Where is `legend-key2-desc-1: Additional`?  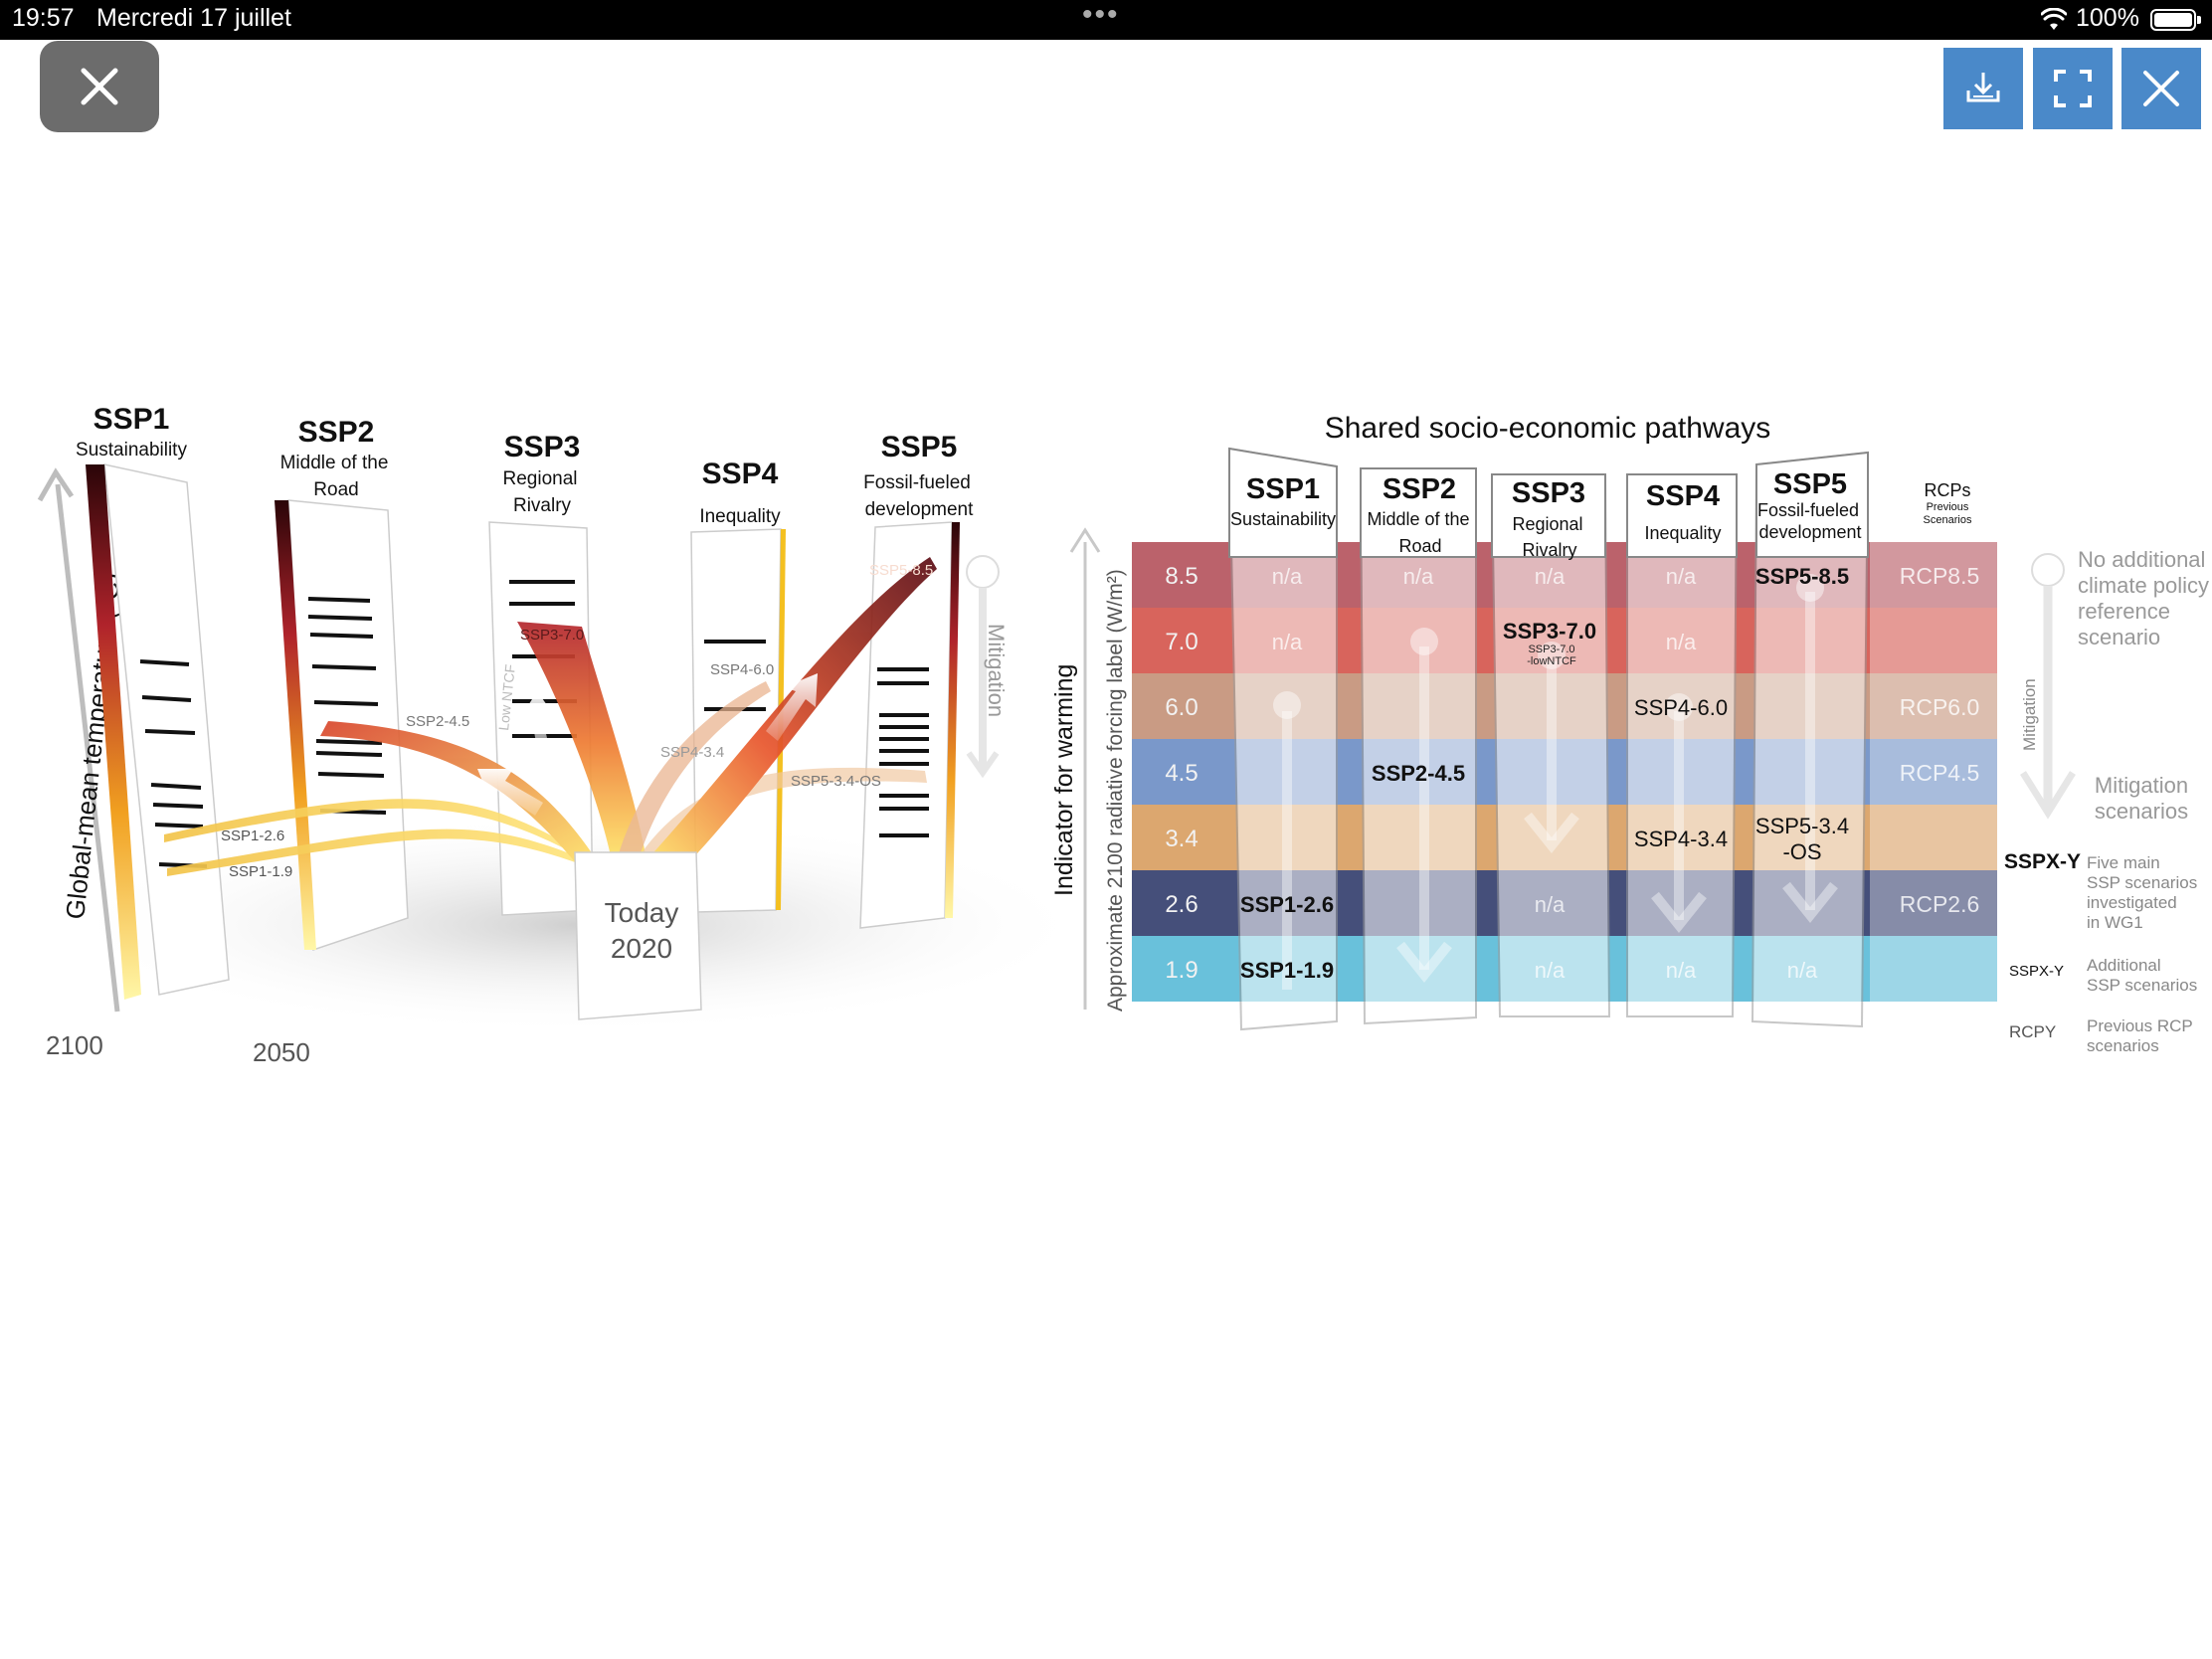 legend-key2-desc-1: Additional is located at coordinates (2124, 965).